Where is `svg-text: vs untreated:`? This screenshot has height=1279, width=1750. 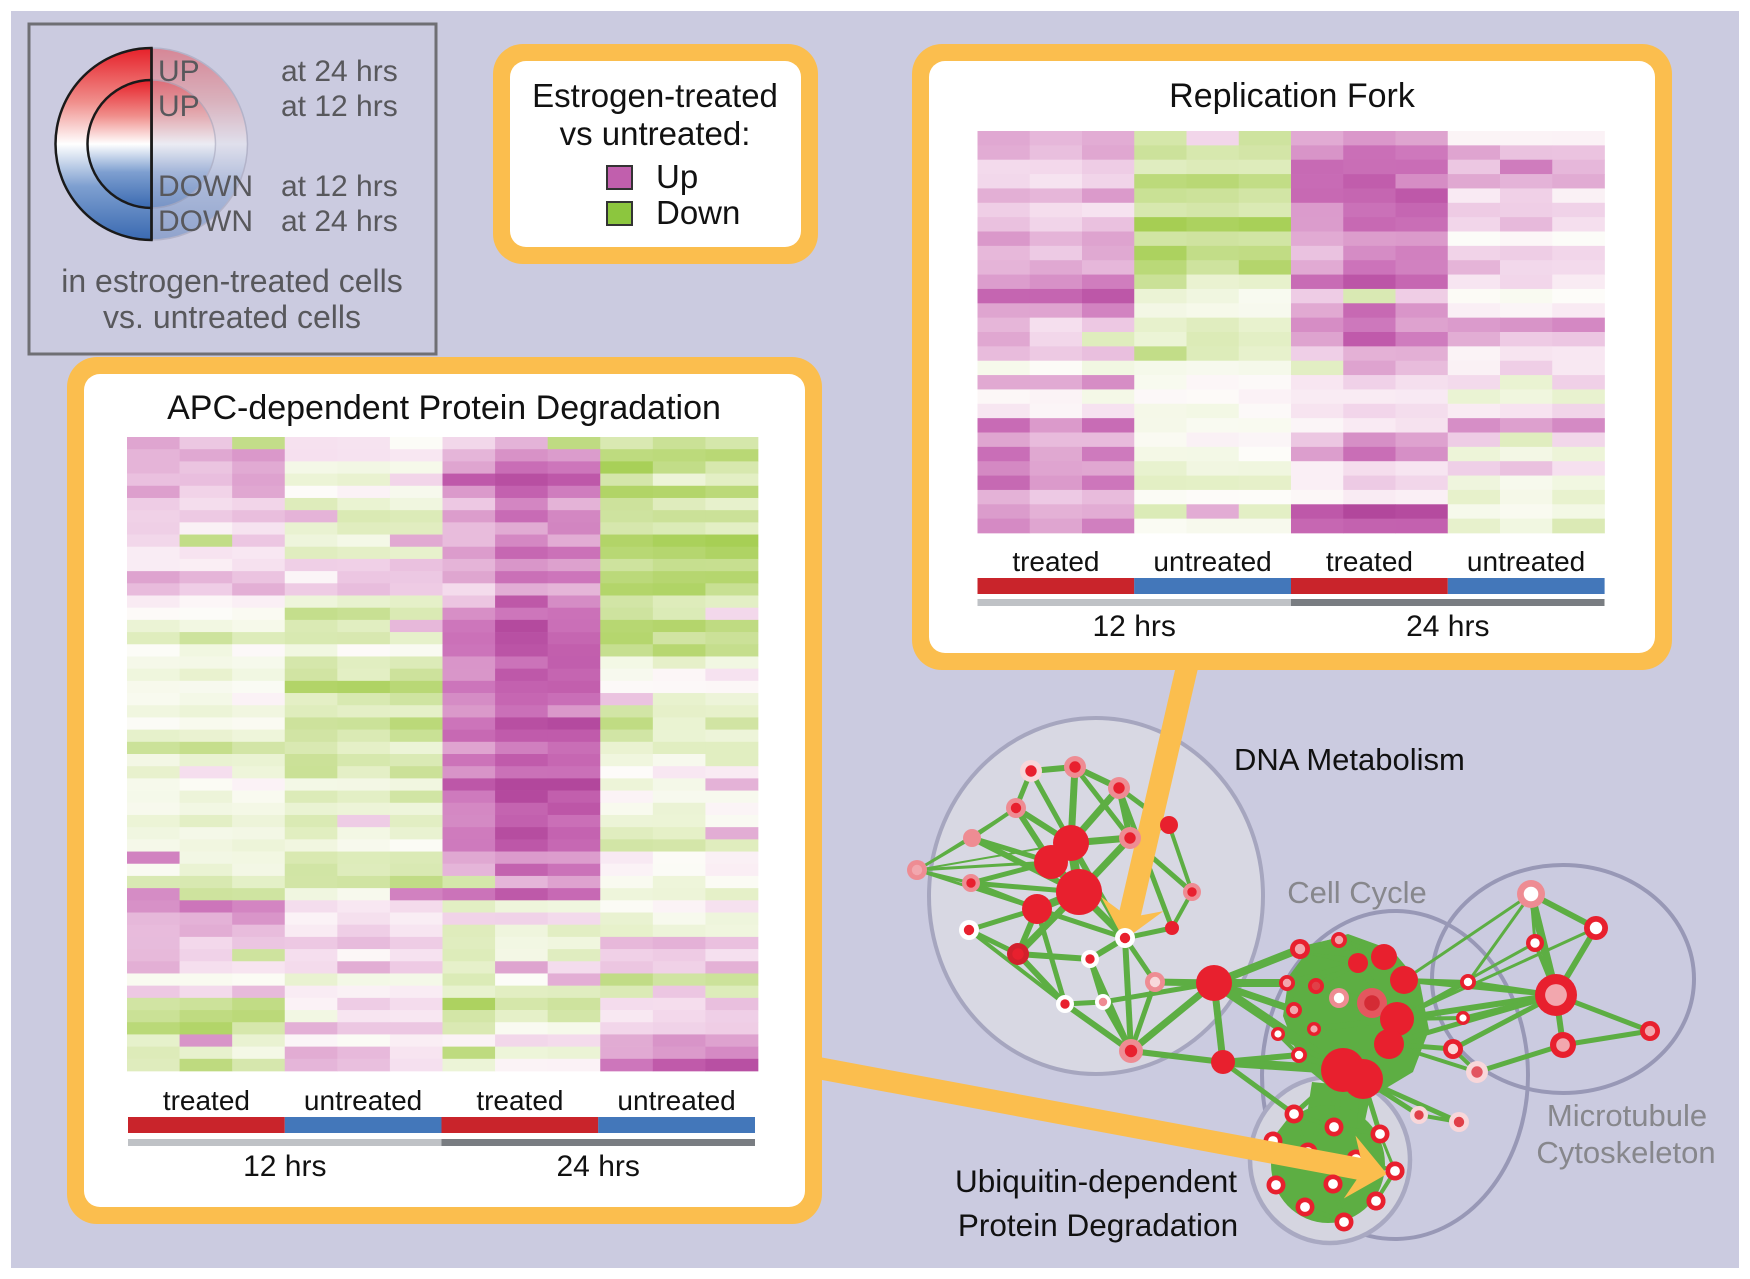
svg-text: vs untreated: is located at coordinates (655, 133).